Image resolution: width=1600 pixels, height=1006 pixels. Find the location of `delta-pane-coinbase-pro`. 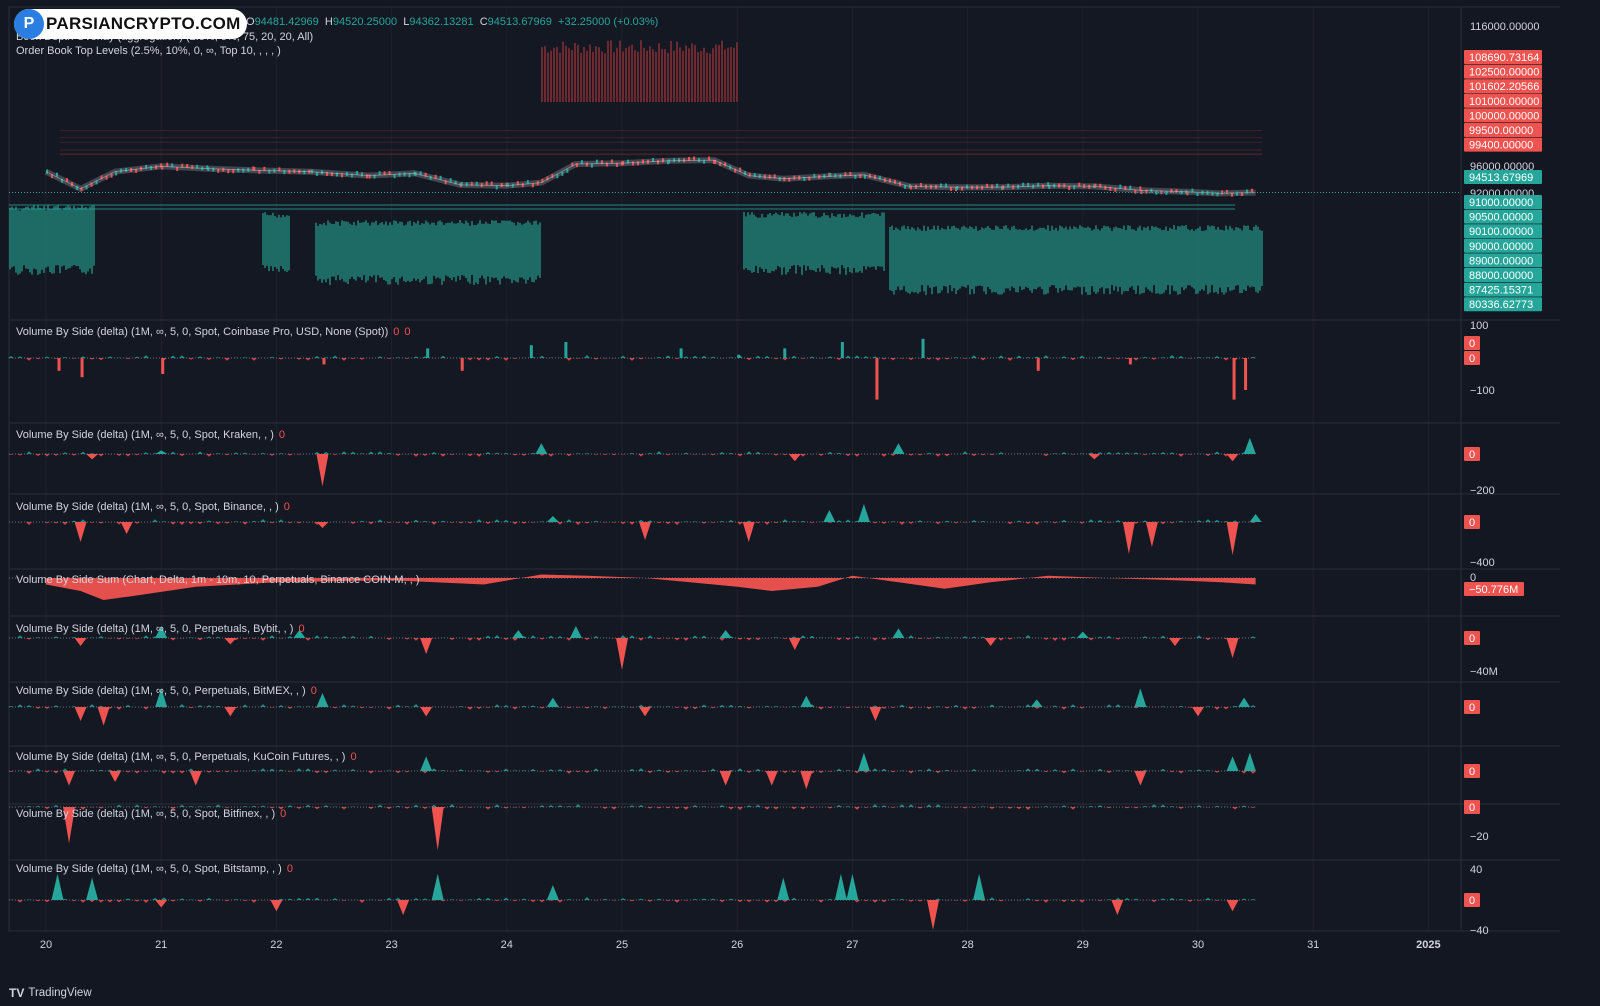

delta-pane-coinbase-pro is located at coordinates (632, 369).